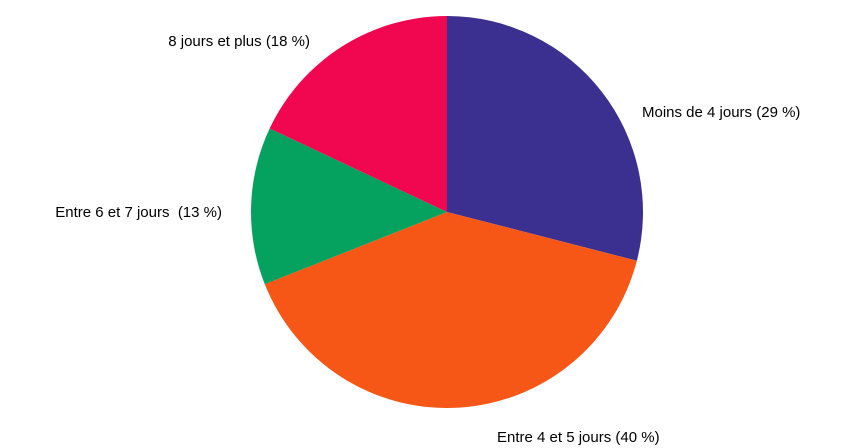 The image size is (846, 448). I want to click on value-label: (18 %), so click(288, 41).